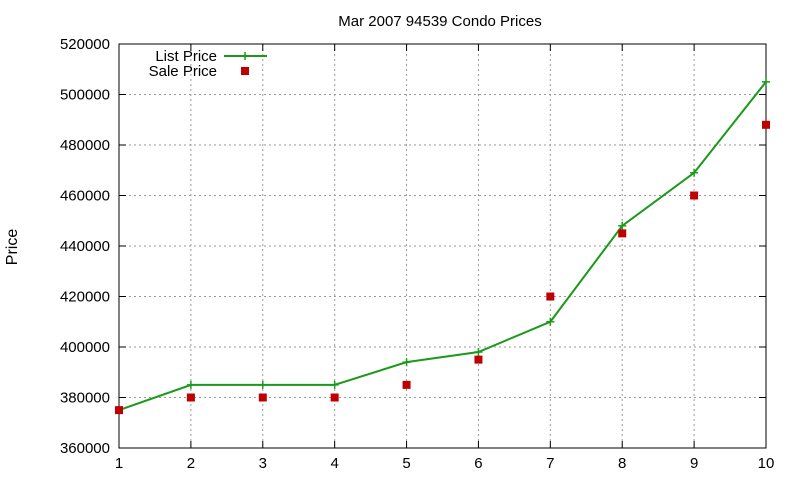 The width and height of the screenshot is (800, 480). Describe the element at coordinates (622, 463) in the screenshot. I see `x-tick-label: 8` at that location.